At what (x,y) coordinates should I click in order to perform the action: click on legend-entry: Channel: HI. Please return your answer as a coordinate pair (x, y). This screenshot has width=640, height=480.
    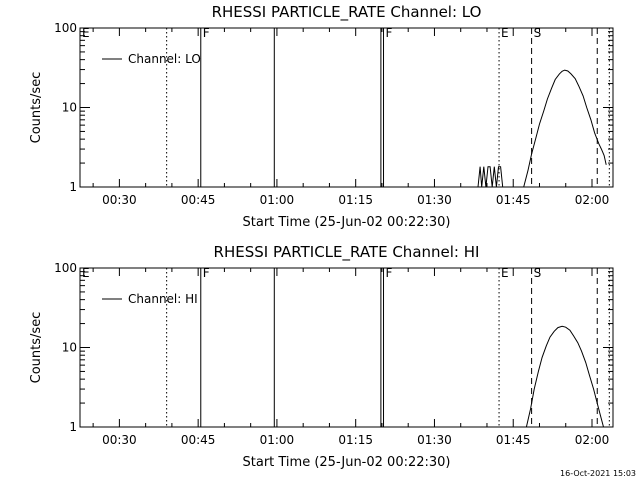
    Looking at the image, I should click on (163, 299).